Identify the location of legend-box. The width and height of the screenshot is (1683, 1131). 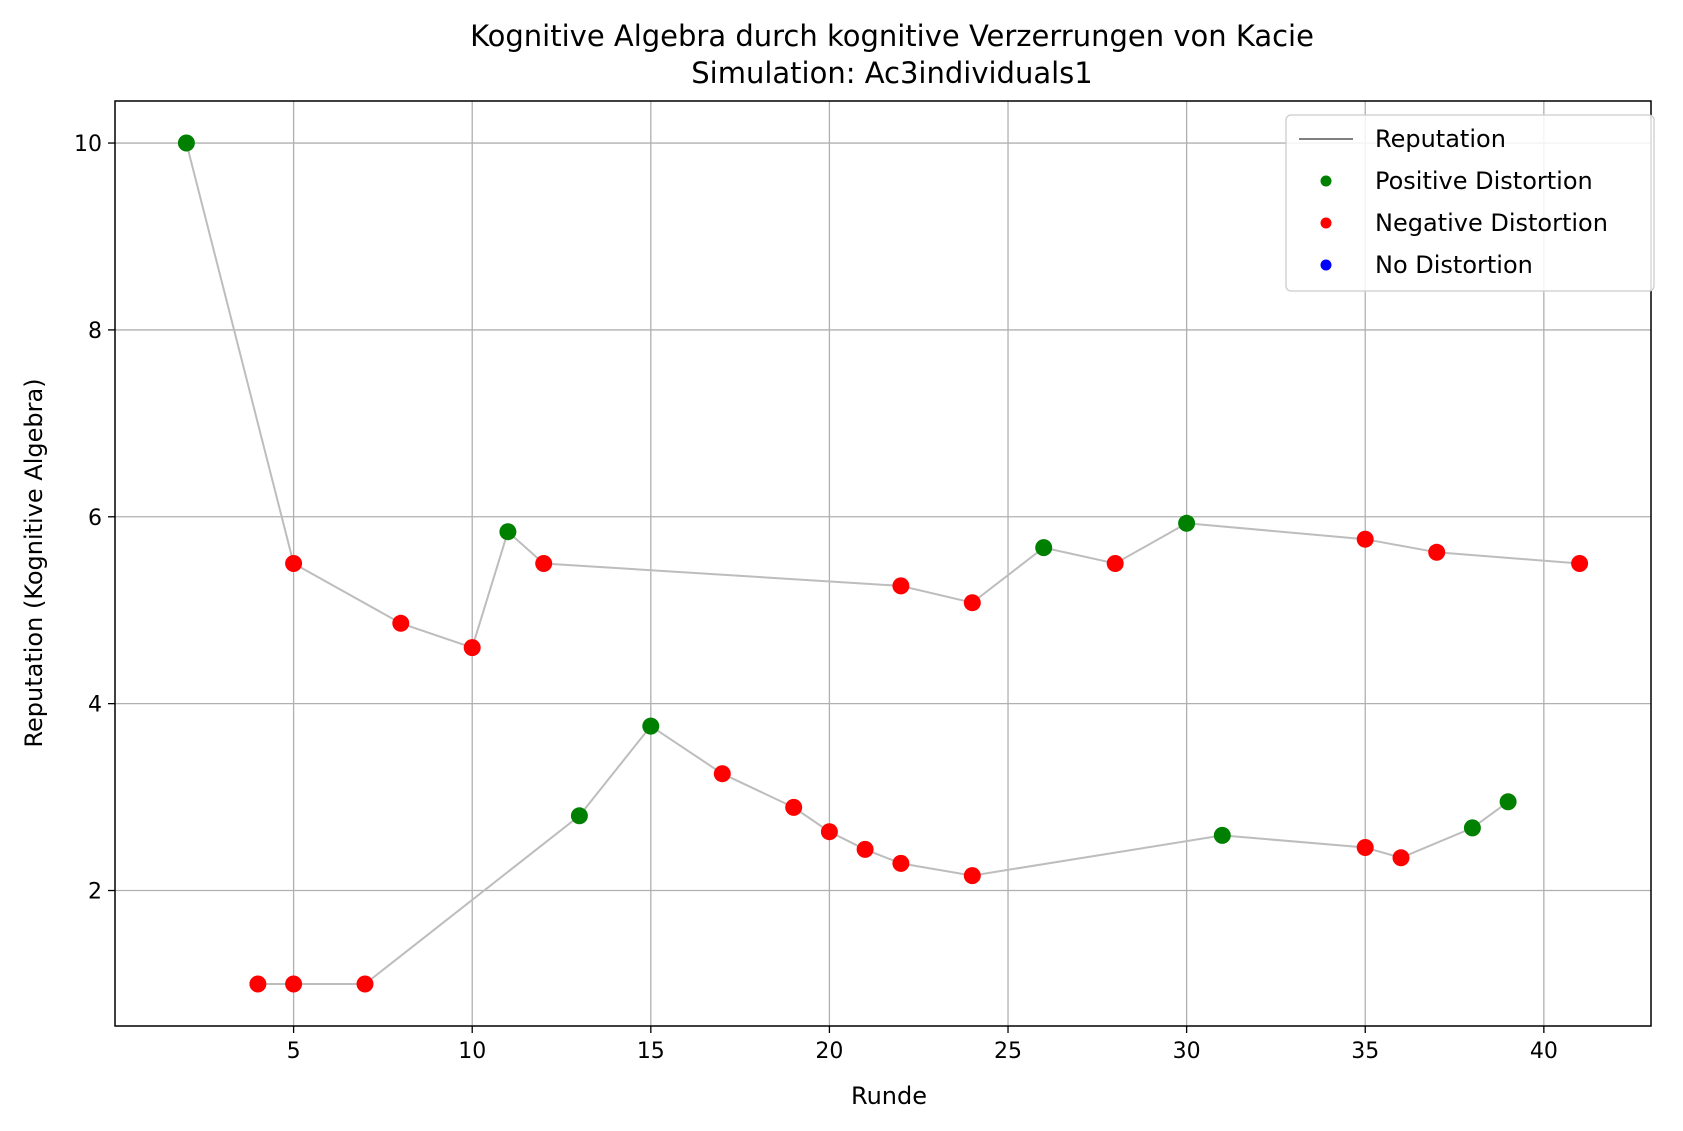
(1470, 203).